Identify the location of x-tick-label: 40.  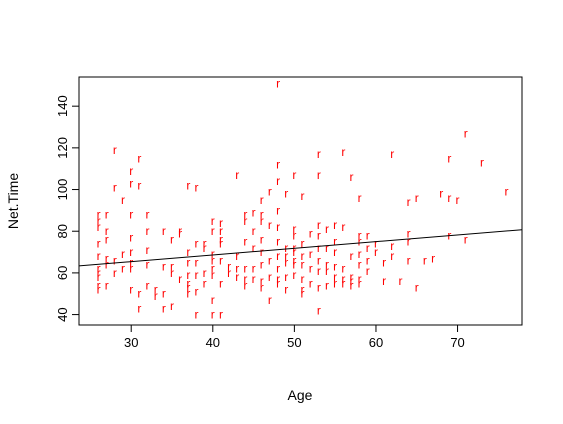
(213, 342).